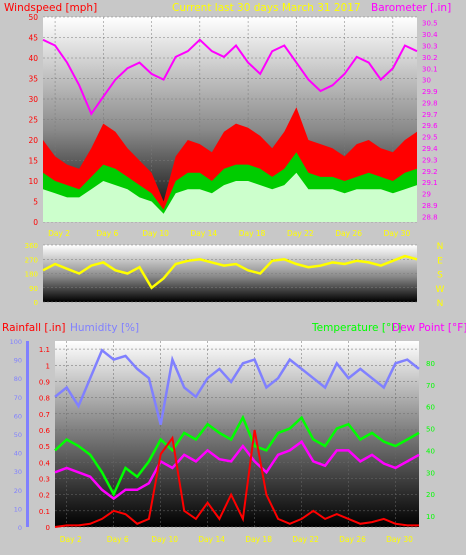 The image size is (466, 555). What do you see at coordinates (430, 115) in the screenshot?
I see `barometer-y-tick-label: 29.7` at bounding box center [430, 115].